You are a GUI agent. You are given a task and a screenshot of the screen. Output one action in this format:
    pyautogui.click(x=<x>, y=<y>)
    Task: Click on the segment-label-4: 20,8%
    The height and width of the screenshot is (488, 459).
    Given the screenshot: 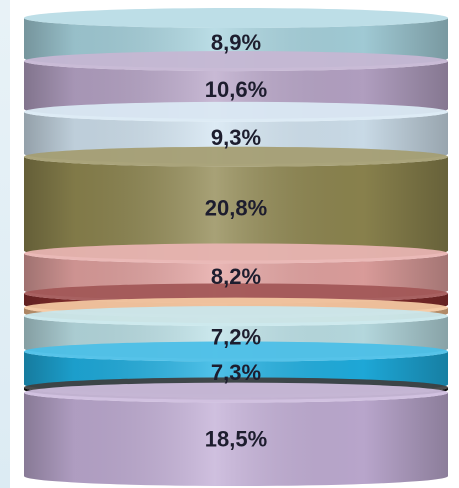 What is the action you would take?
    pyautogui.click(x=236, y=208)
    